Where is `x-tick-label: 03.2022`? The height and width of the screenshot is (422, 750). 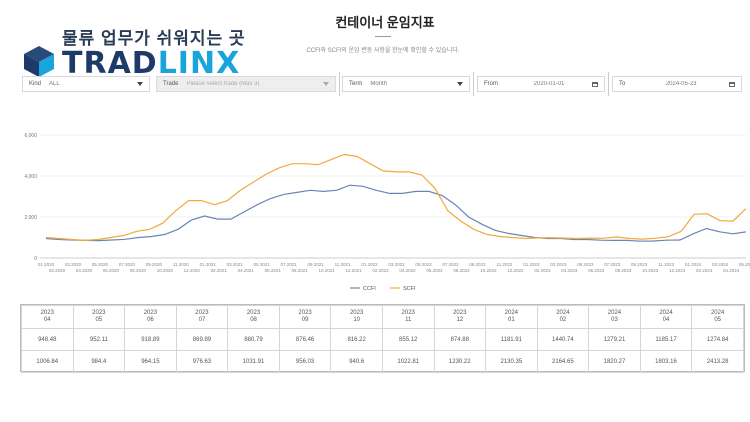 x-tick-label: 03.2022 is located at coordinates (396, 264).